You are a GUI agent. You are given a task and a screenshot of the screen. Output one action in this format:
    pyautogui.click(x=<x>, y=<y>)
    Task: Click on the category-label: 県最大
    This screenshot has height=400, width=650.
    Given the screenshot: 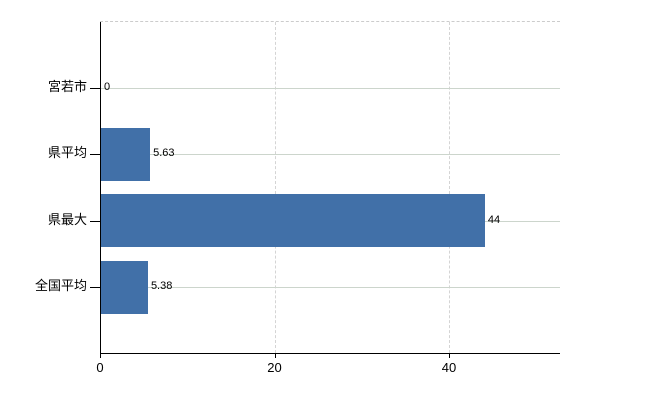 What is the action you would take?
    pyautogui.click(x=67, y=219)
    